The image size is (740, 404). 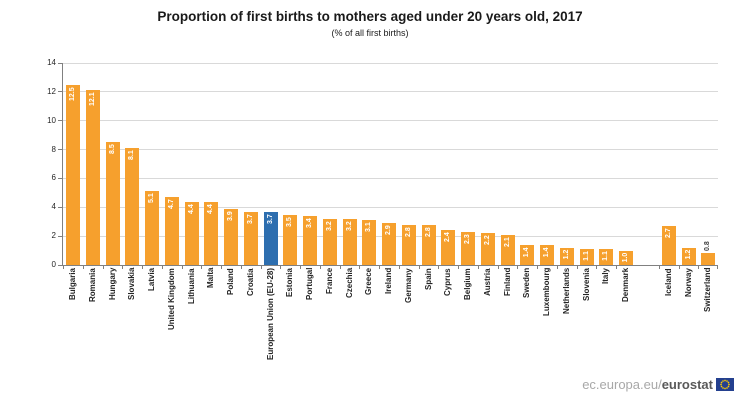 I want to click on x-axis-label-slovenia: Slovenia, so click(x=586, y=284).